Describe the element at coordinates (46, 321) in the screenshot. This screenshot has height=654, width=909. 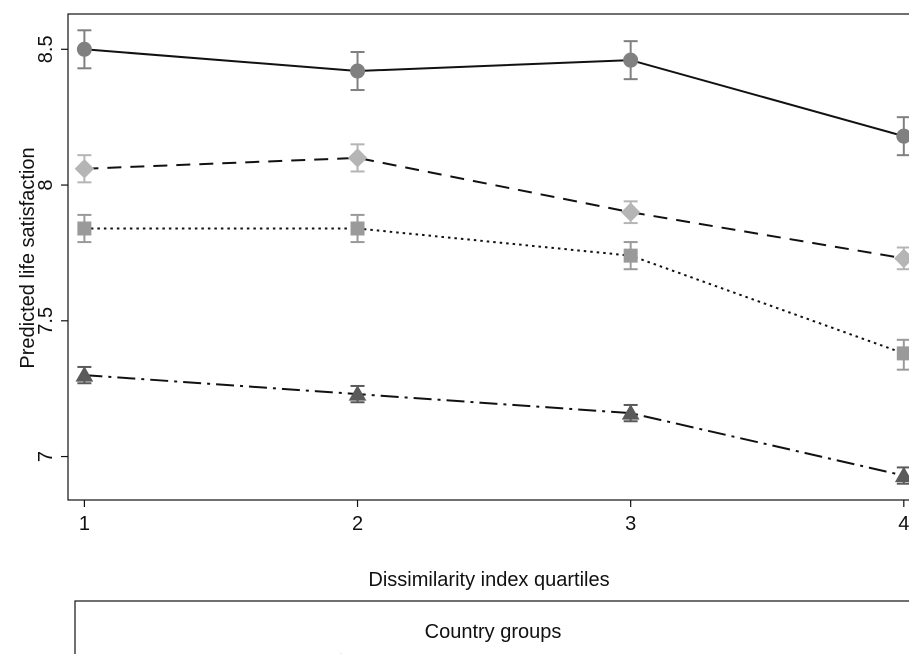
I see `y-tick-label: 7.5` at that location.